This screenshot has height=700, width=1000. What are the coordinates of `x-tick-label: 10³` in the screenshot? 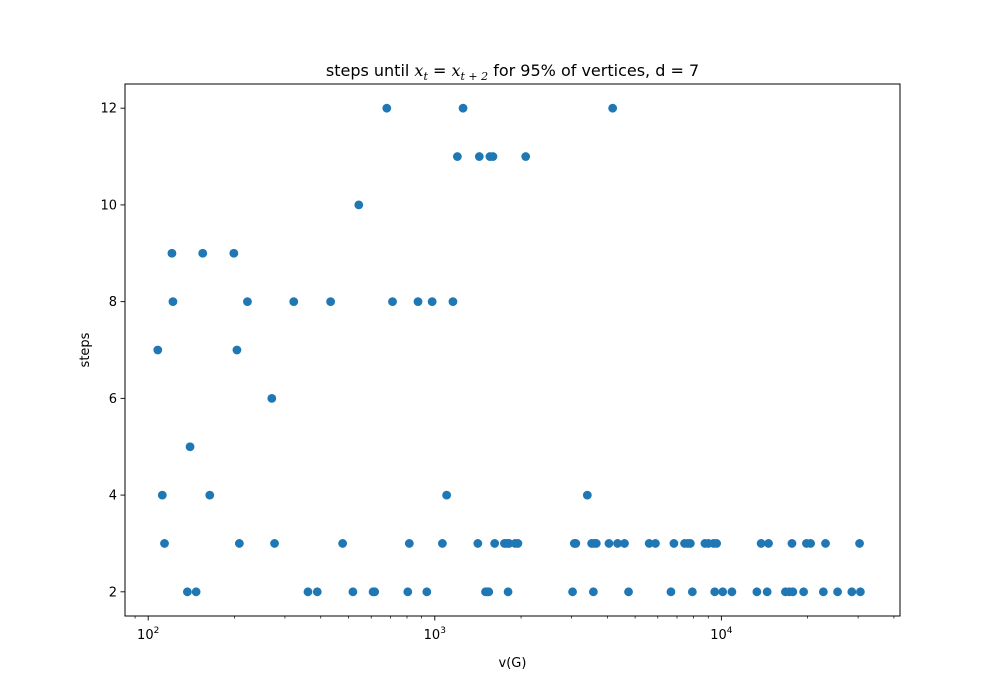 It's located at (435, 634).